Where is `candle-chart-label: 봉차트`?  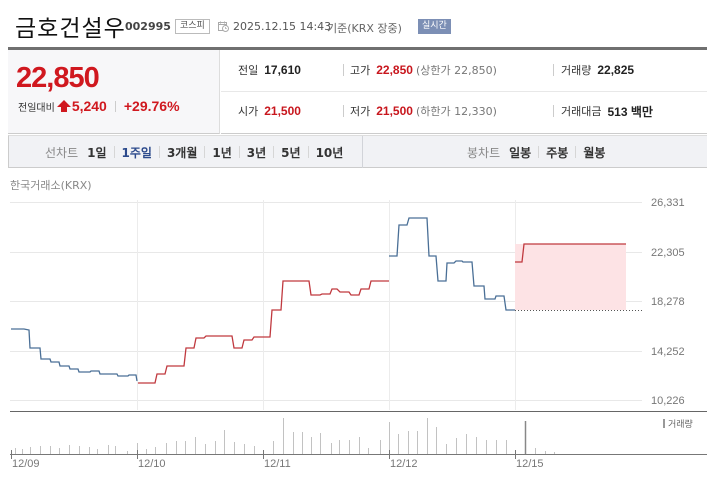
candle-chart-label: 봉차트 is located at coordinates (484, 152).